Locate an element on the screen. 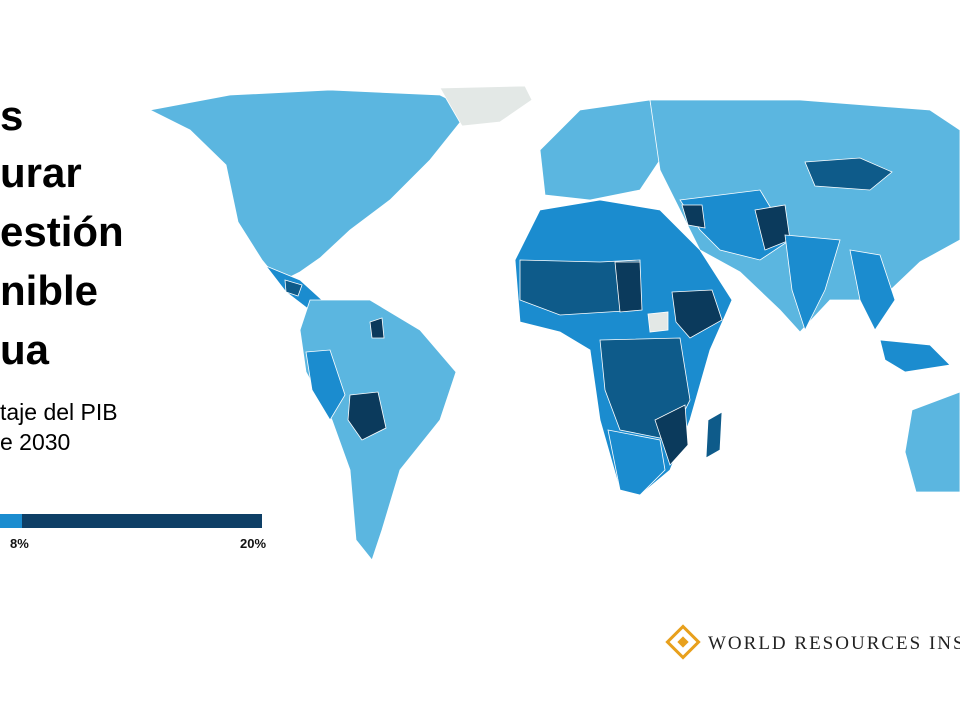  peru is located at coordinates (325, 385).